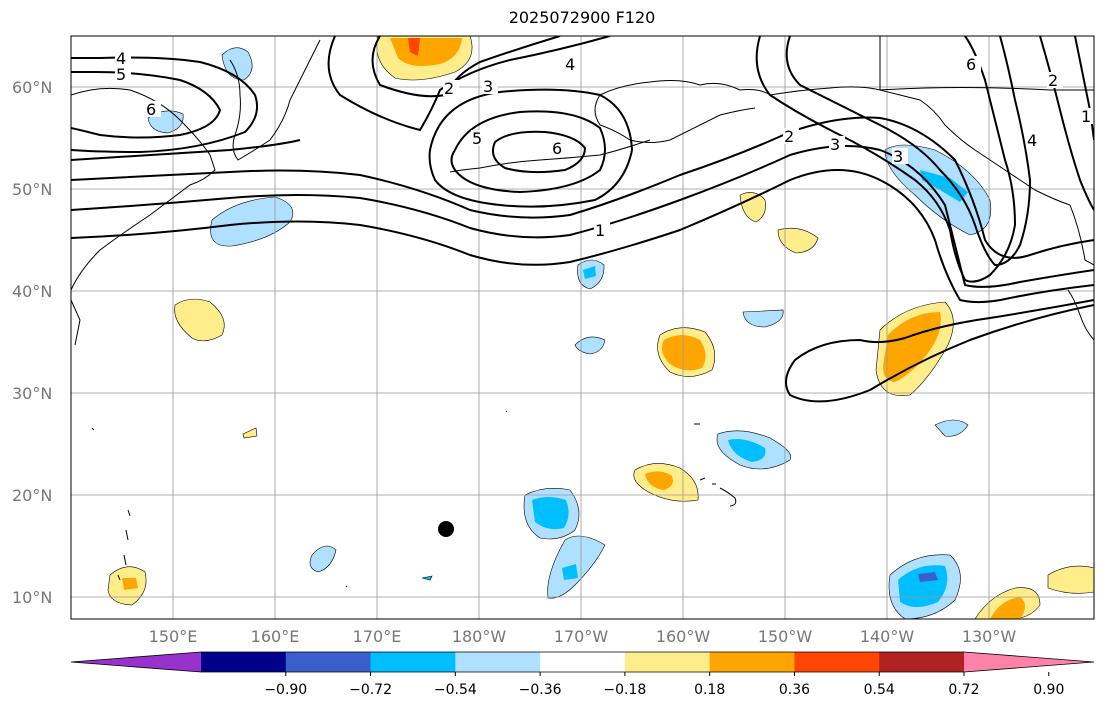 This screenshot has height=712, width=1105. Describe the element at coordinates (455, 690) in the screenshot. I see `colorbar-tick-label: −0.54` at that location.